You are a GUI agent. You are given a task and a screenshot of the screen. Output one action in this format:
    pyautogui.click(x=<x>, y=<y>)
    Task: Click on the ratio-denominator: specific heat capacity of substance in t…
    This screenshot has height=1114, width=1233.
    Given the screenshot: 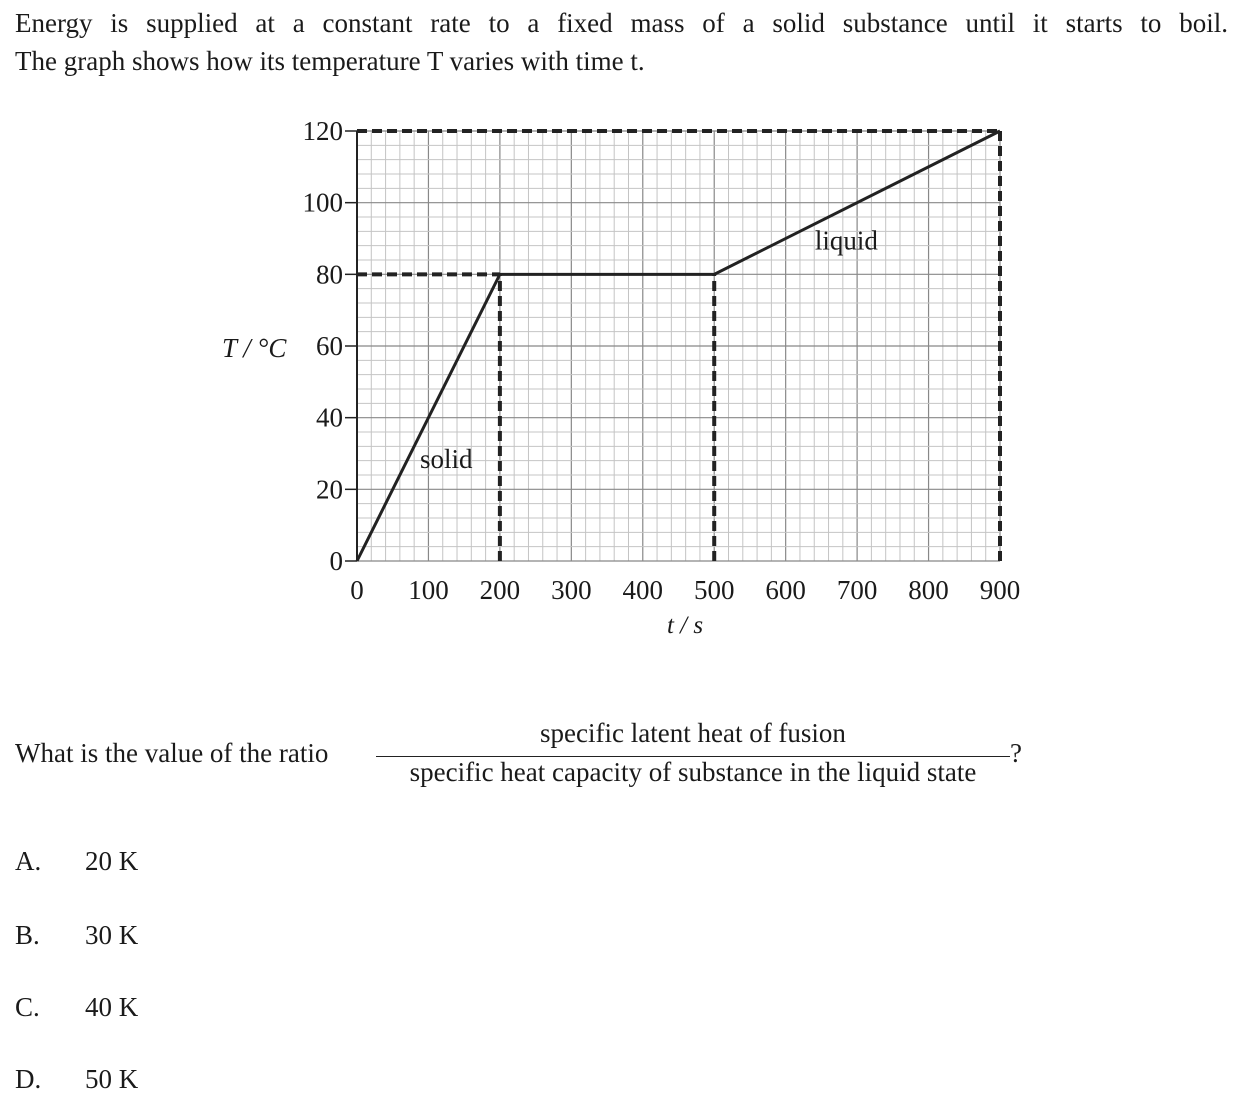 What is the action you would take?
    pyautogui.click(x=693, y=772)
    